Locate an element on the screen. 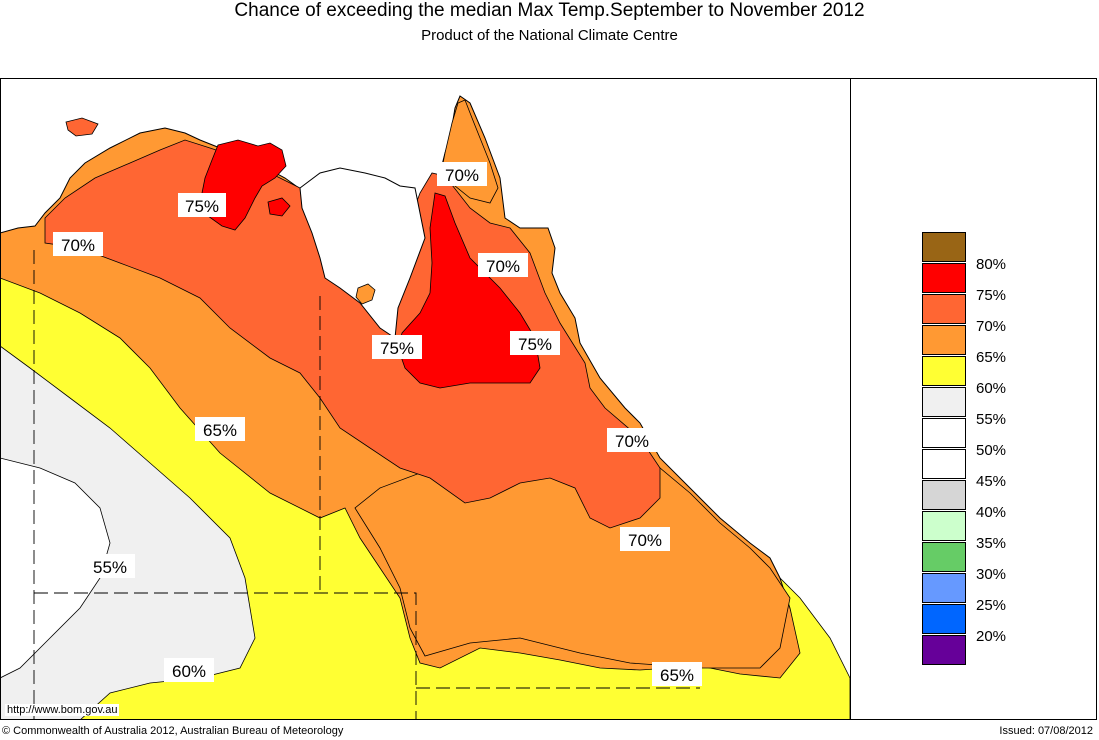 The height and width of the screenshot is (740, 1099). legend-divider is located at coordinates (850, 399).